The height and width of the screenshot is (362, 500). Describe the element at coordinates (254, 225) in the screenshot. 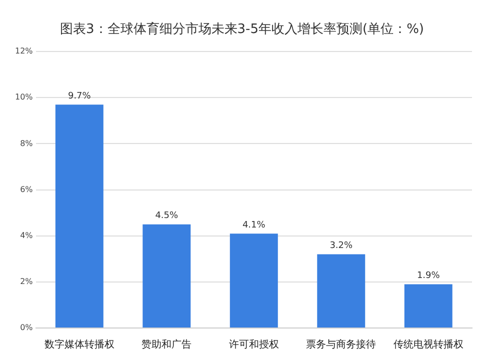

I see `data-label: 4.1%` at that location.